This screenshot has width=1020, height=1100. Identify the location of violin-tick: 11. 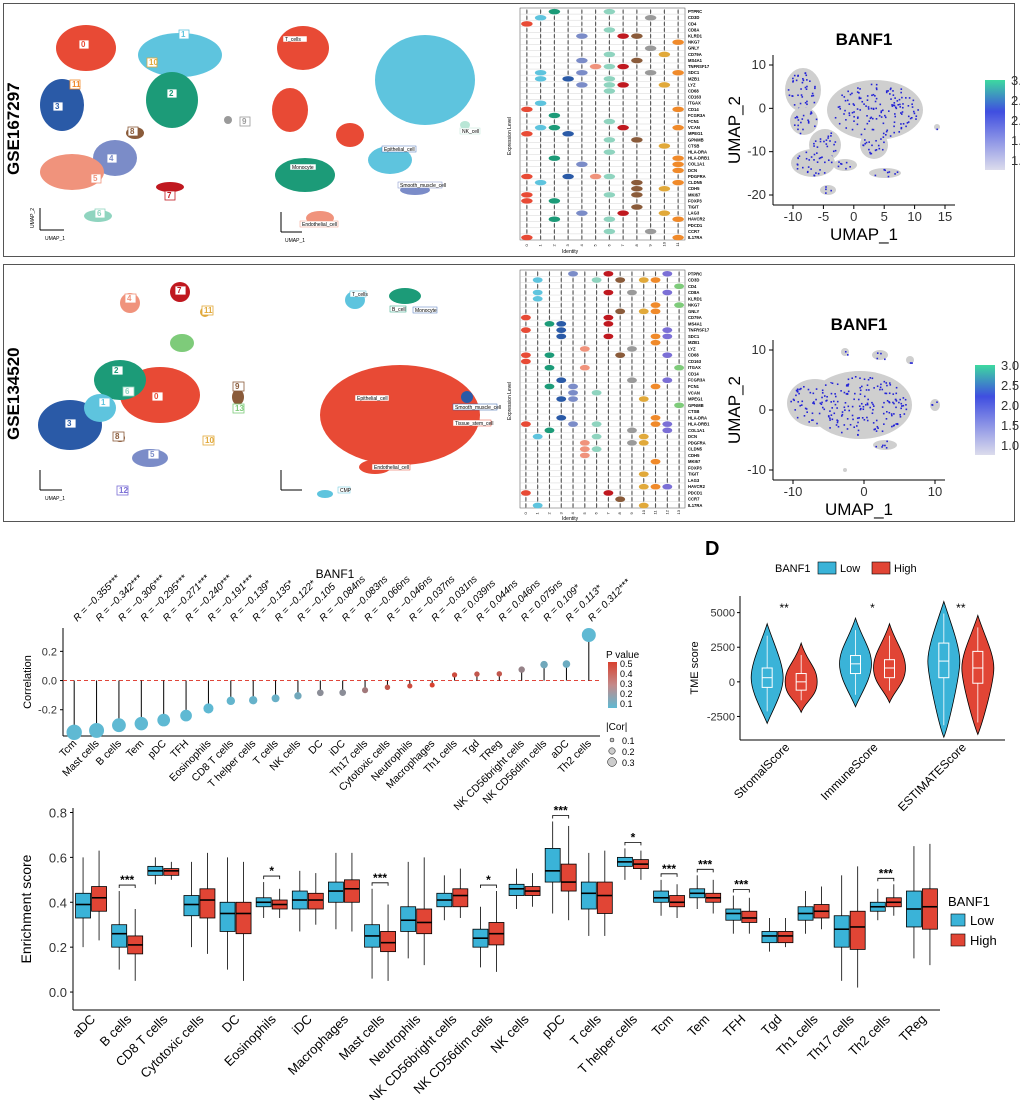
(677, 244).